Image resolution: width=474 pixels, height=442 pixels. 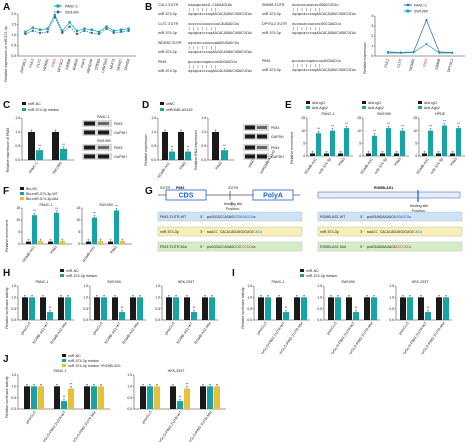 I want to click on svg-text: shRGMB-AS1#2, so click(x=179, y=110).